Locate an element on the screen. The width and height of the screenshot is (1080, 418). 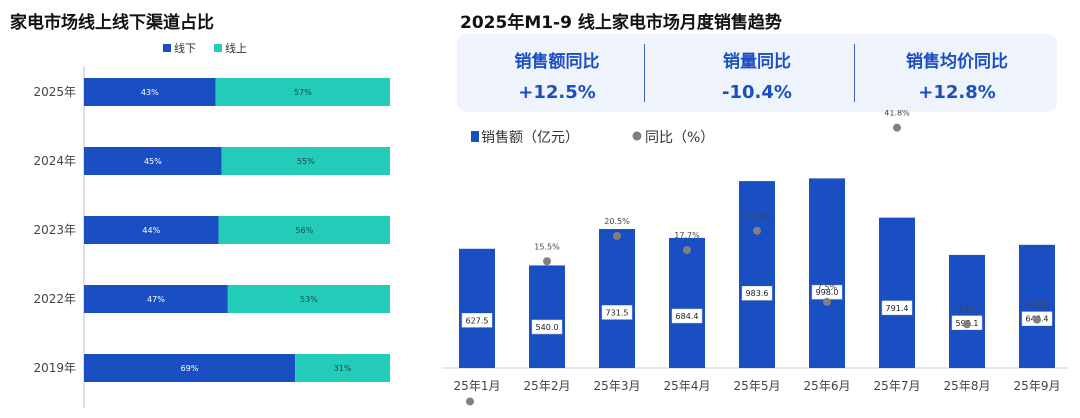
bar-value-label: 998.0 is located at coordinates (827, 292).